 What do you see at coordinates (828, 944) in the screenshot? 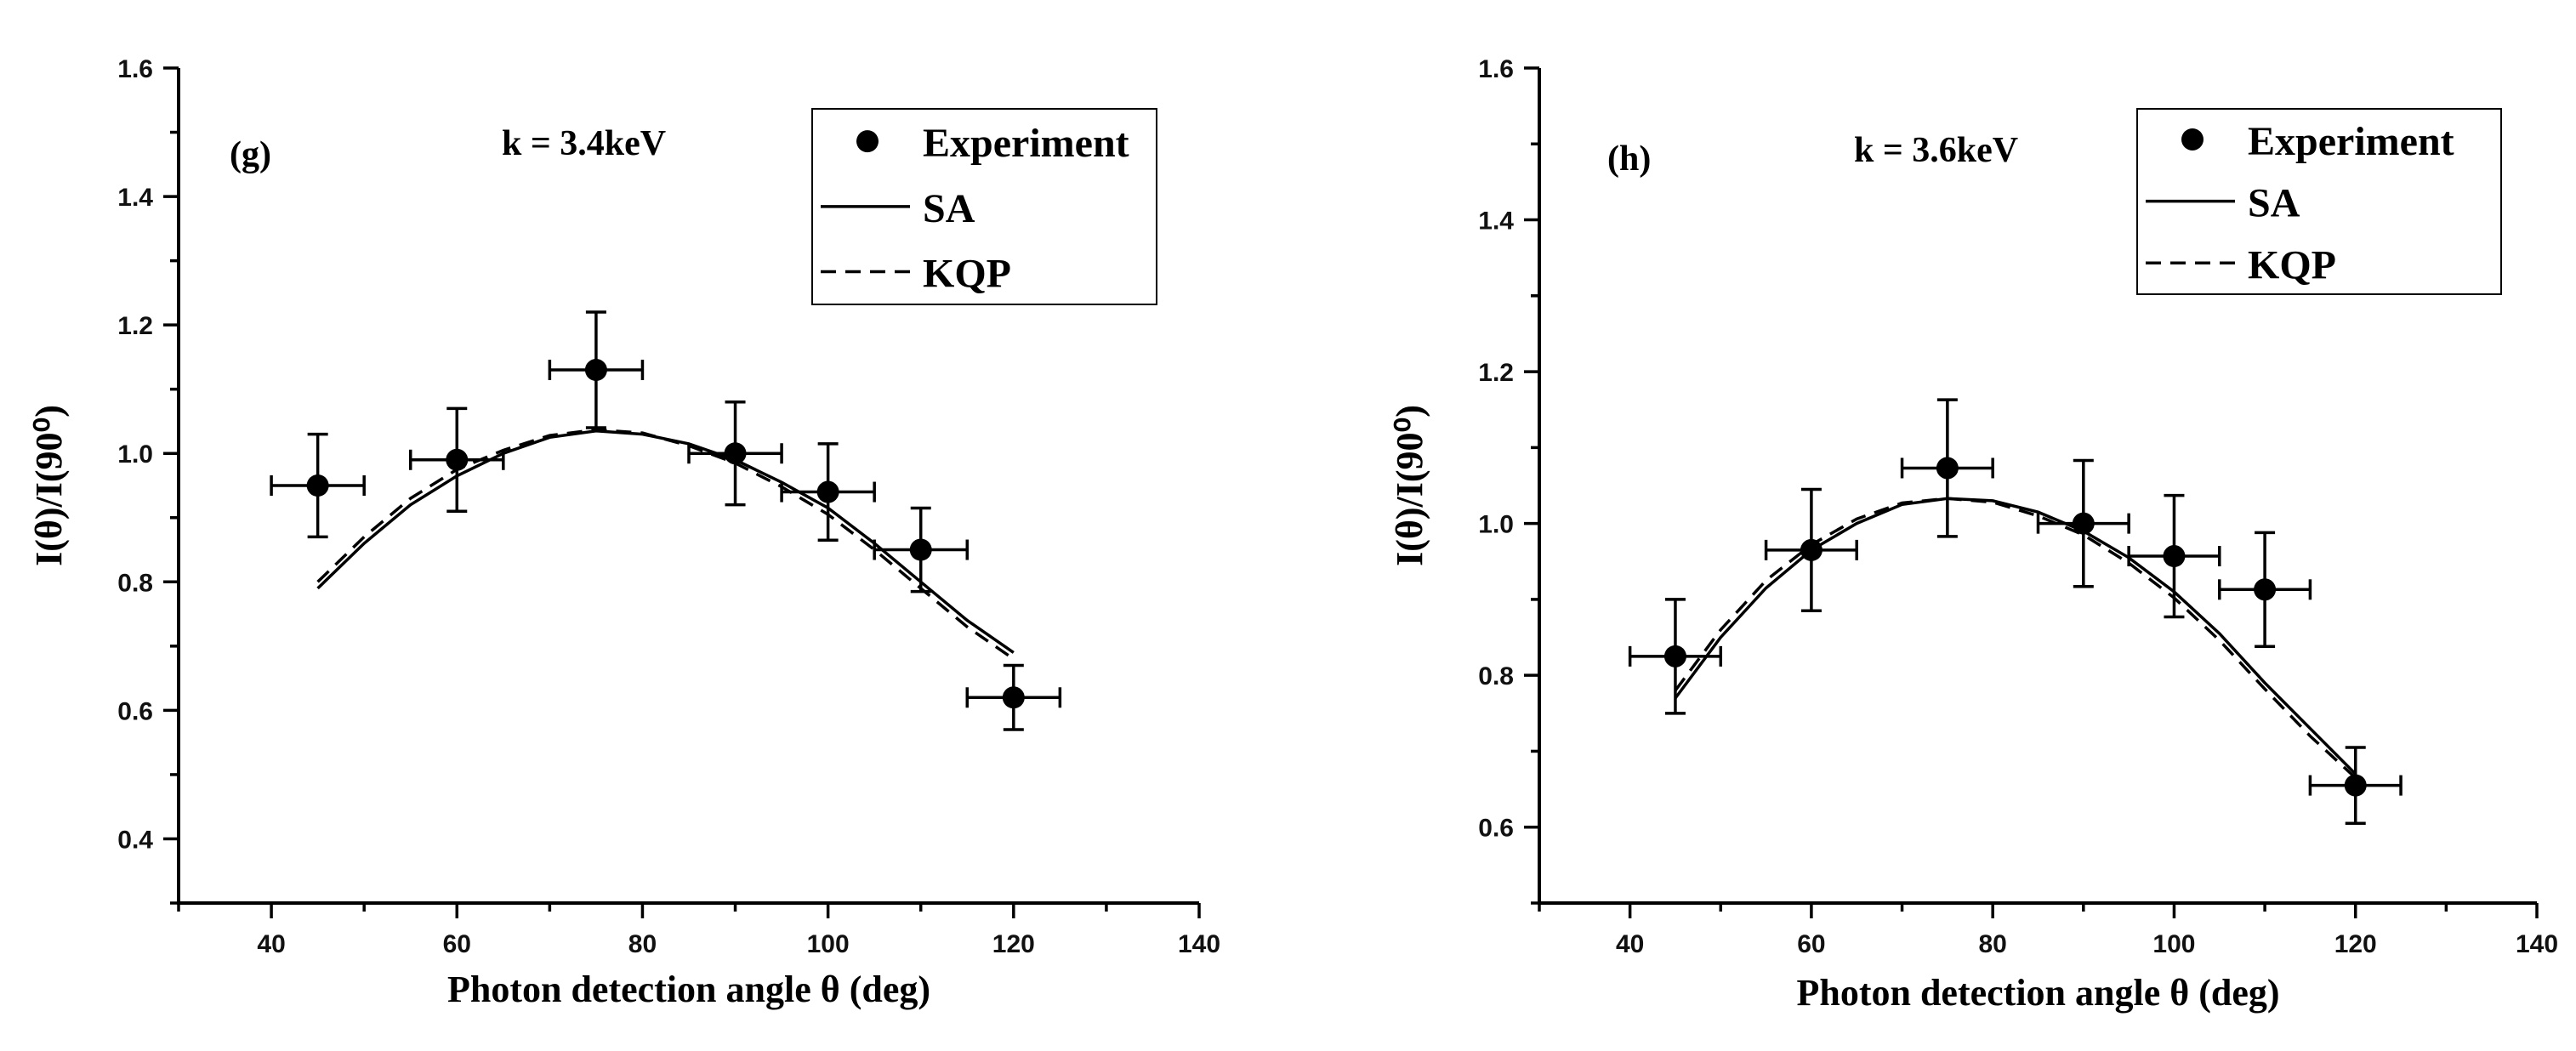
I see `x-tick-label-g: 100` at bounding box center [828, 944].